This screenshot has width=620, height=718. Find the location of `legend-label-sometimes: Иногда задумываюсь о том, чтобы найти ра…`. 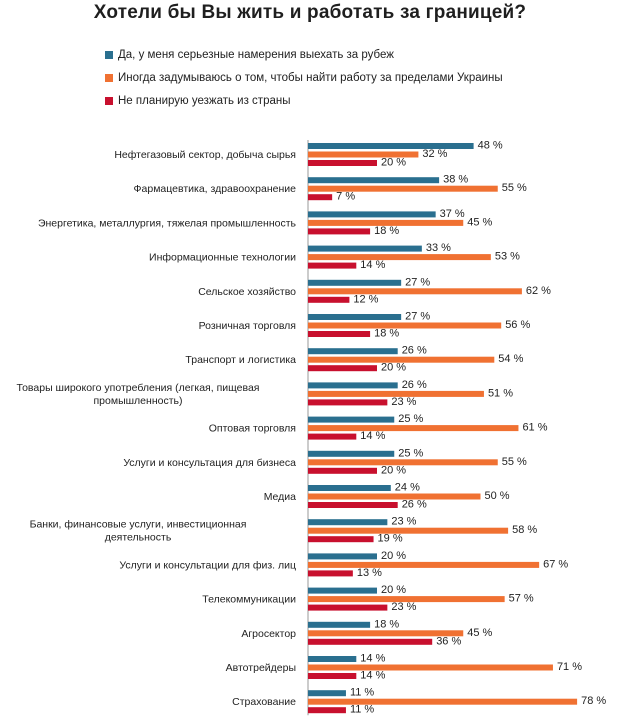

legend-label-sometimes: Иногда задумываюсь о том, чтобы найти ра… is located at coordinates (310, 78).